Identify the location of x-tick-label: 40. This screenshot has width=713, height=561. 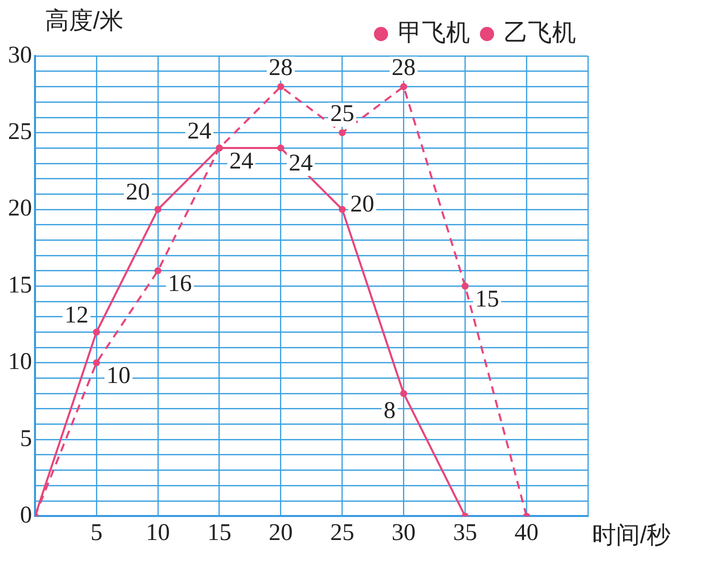
(526, 533).